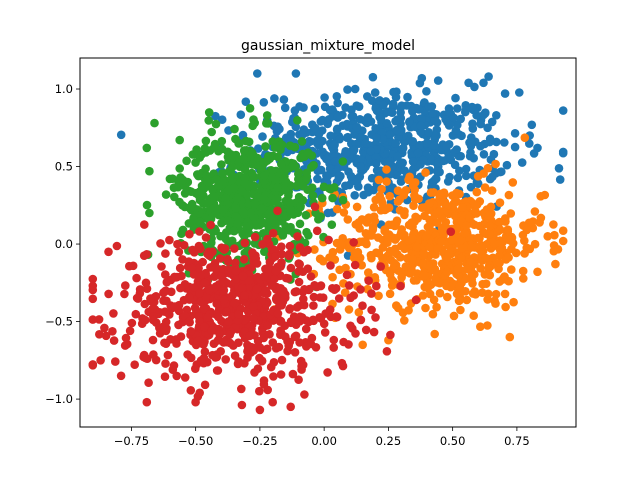 This screenshot has height=480, width=640. Describe the element at coordinates (453, 441) in the screenshot. I see `x-tick-label: 0.50` at that location.